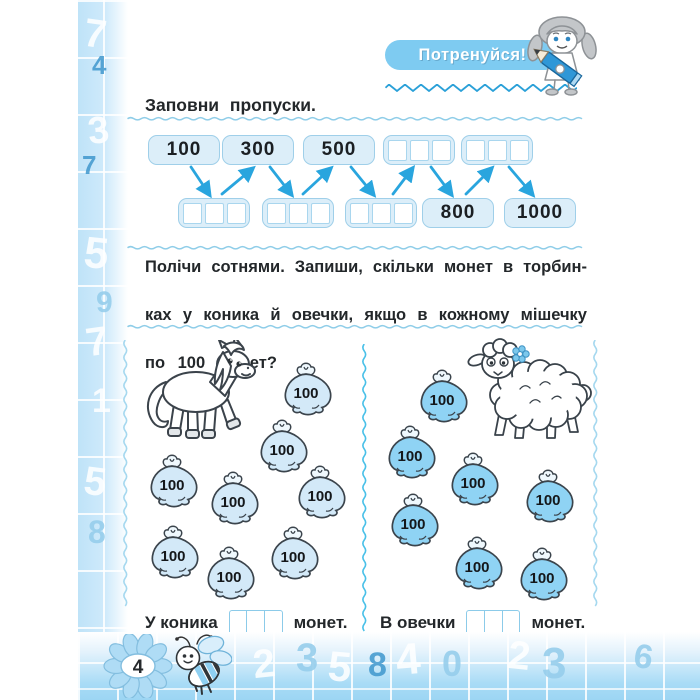 The image size is (700, 700). What do you see at coordinates (98, 131) in the screenshot?
I see `margin-number: 3` at bounding box center [98, 131].